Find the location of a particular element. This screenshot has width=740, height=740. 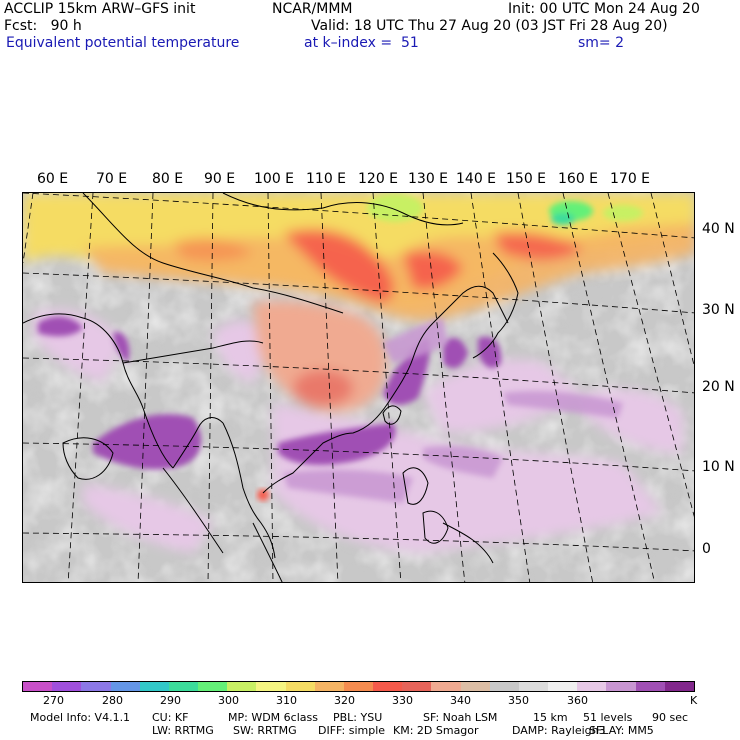

green-pockets is located at coordinates (505, 209).